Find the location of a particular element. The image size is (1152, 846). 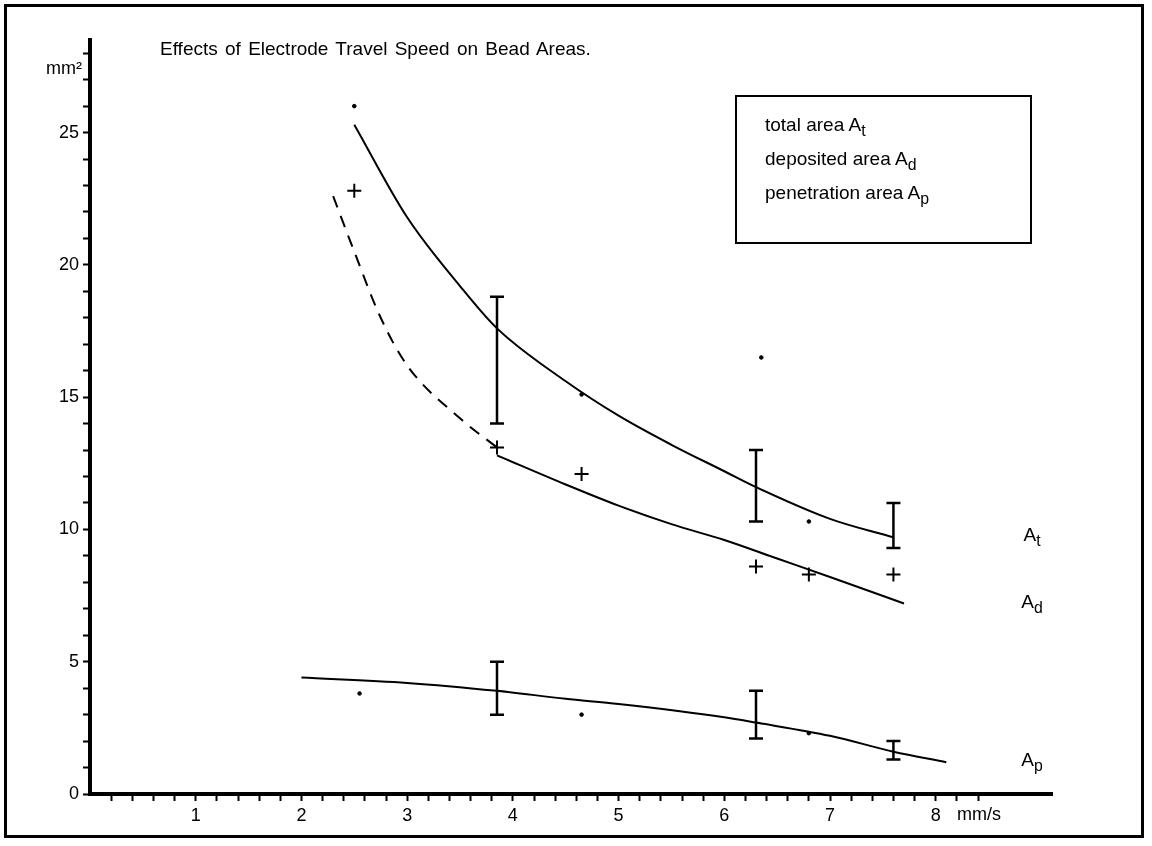

x-tick-label: 2 is located at coordinates (301, 814).